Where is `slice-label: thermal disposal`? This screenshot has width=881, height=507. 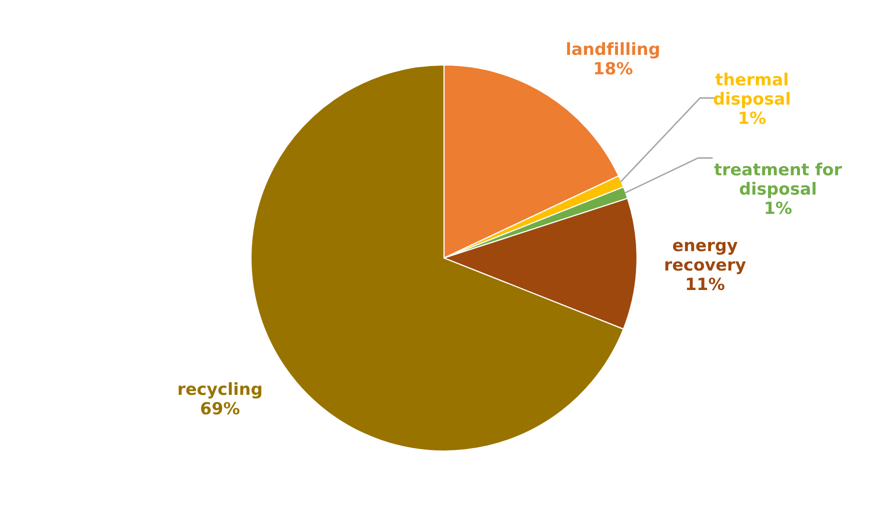
slice-label: thermal disposal is located at coordinates (752, 90).